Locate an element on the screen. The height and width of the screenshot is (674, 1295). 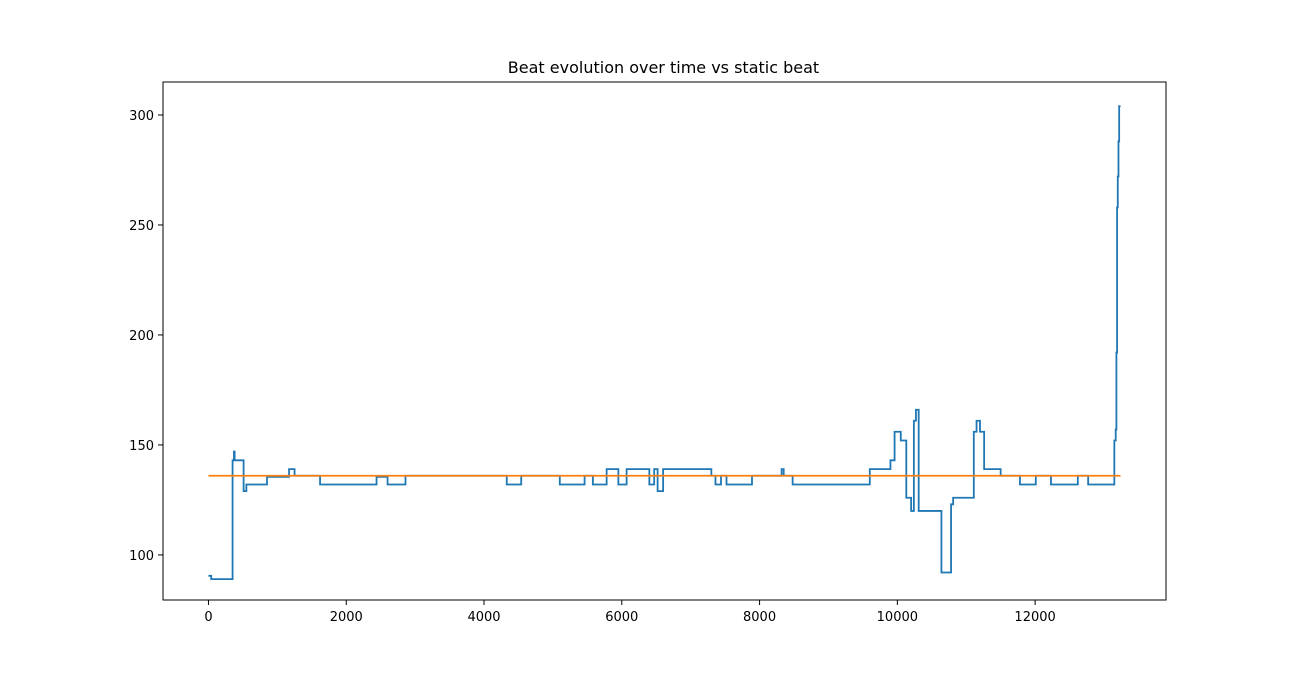
x-tick-label: 4000 is located at coordinates (483, 617).